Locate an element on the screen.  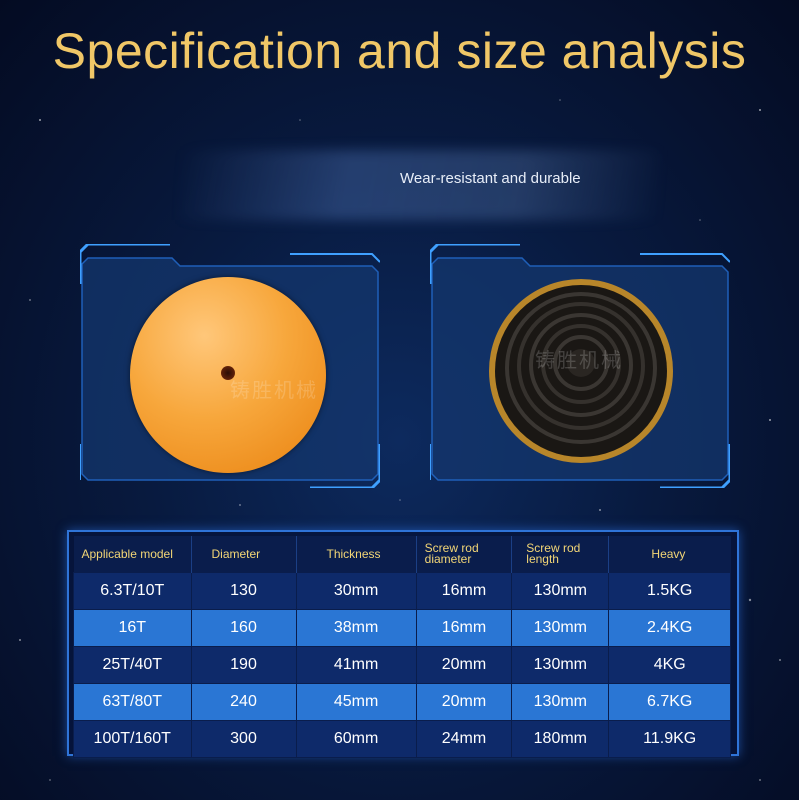
header-screw-rod-diameter-line2: diameter is located at coordinates (448, 559).